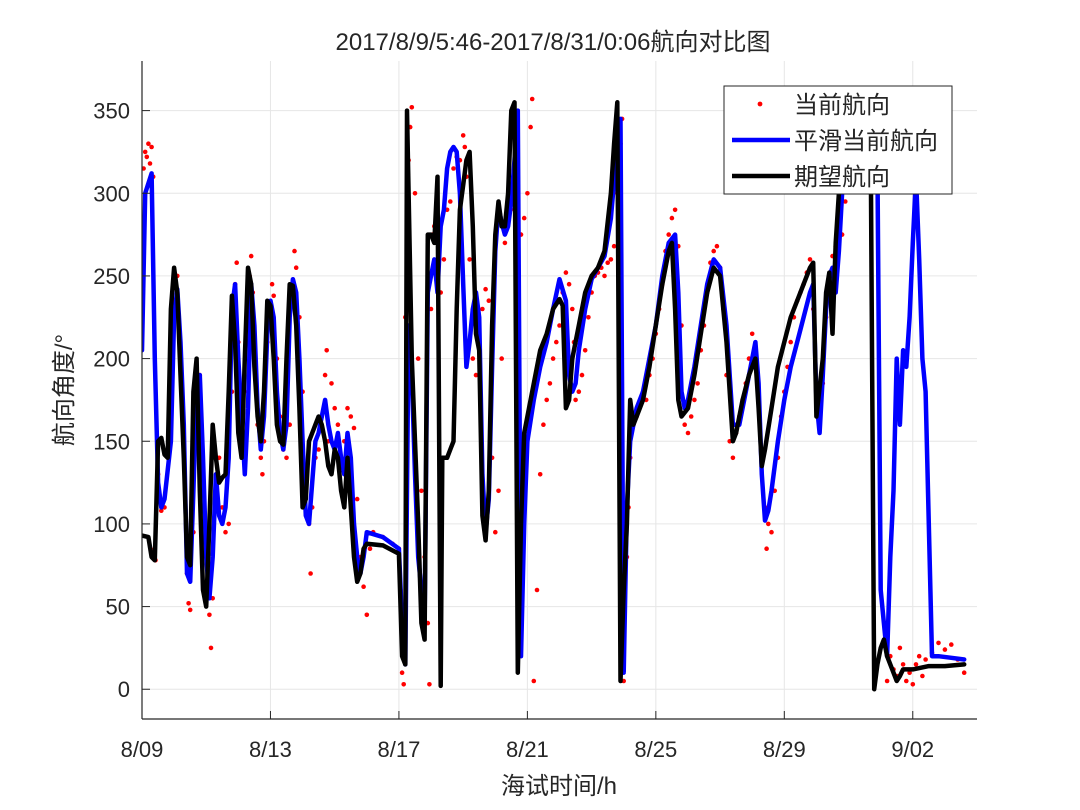 This screenshot has width=1080, height=810. Describe the element at coordinates (842, 177) in the screenshot. I see `legend-label-desired-heading: 期望航向` at that location.